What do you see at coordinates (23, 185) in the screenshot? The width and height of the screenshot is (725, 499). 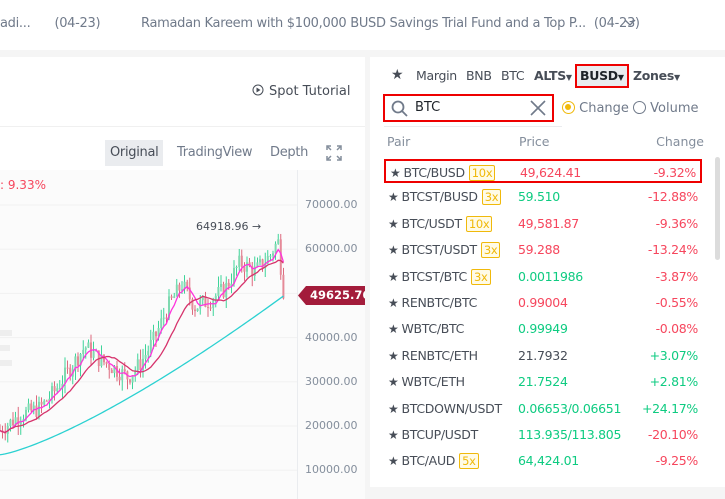 I see `change-readout: : 9.33%` at bounding box center [23, 185].